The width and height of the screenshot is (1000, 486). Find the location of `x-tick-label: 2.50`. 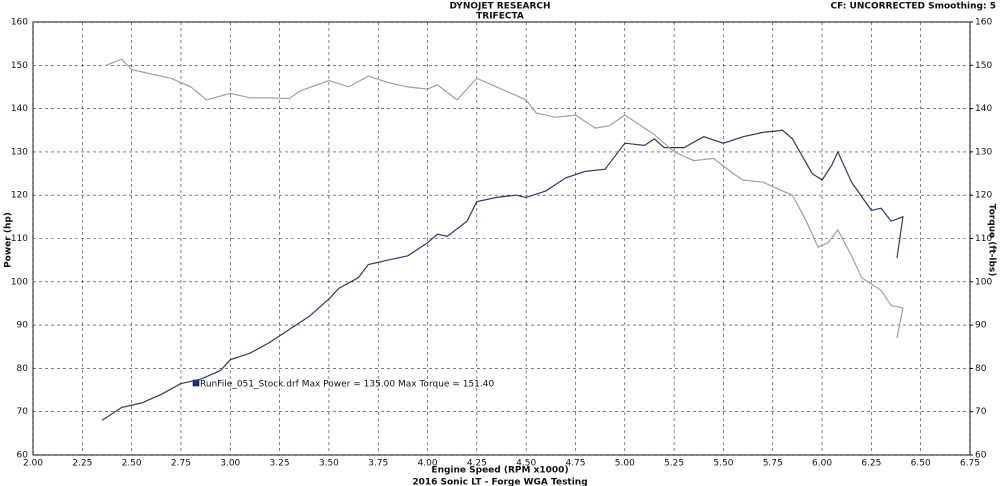

x-tick-label: 2.50 is located at coordinates (132, 464).